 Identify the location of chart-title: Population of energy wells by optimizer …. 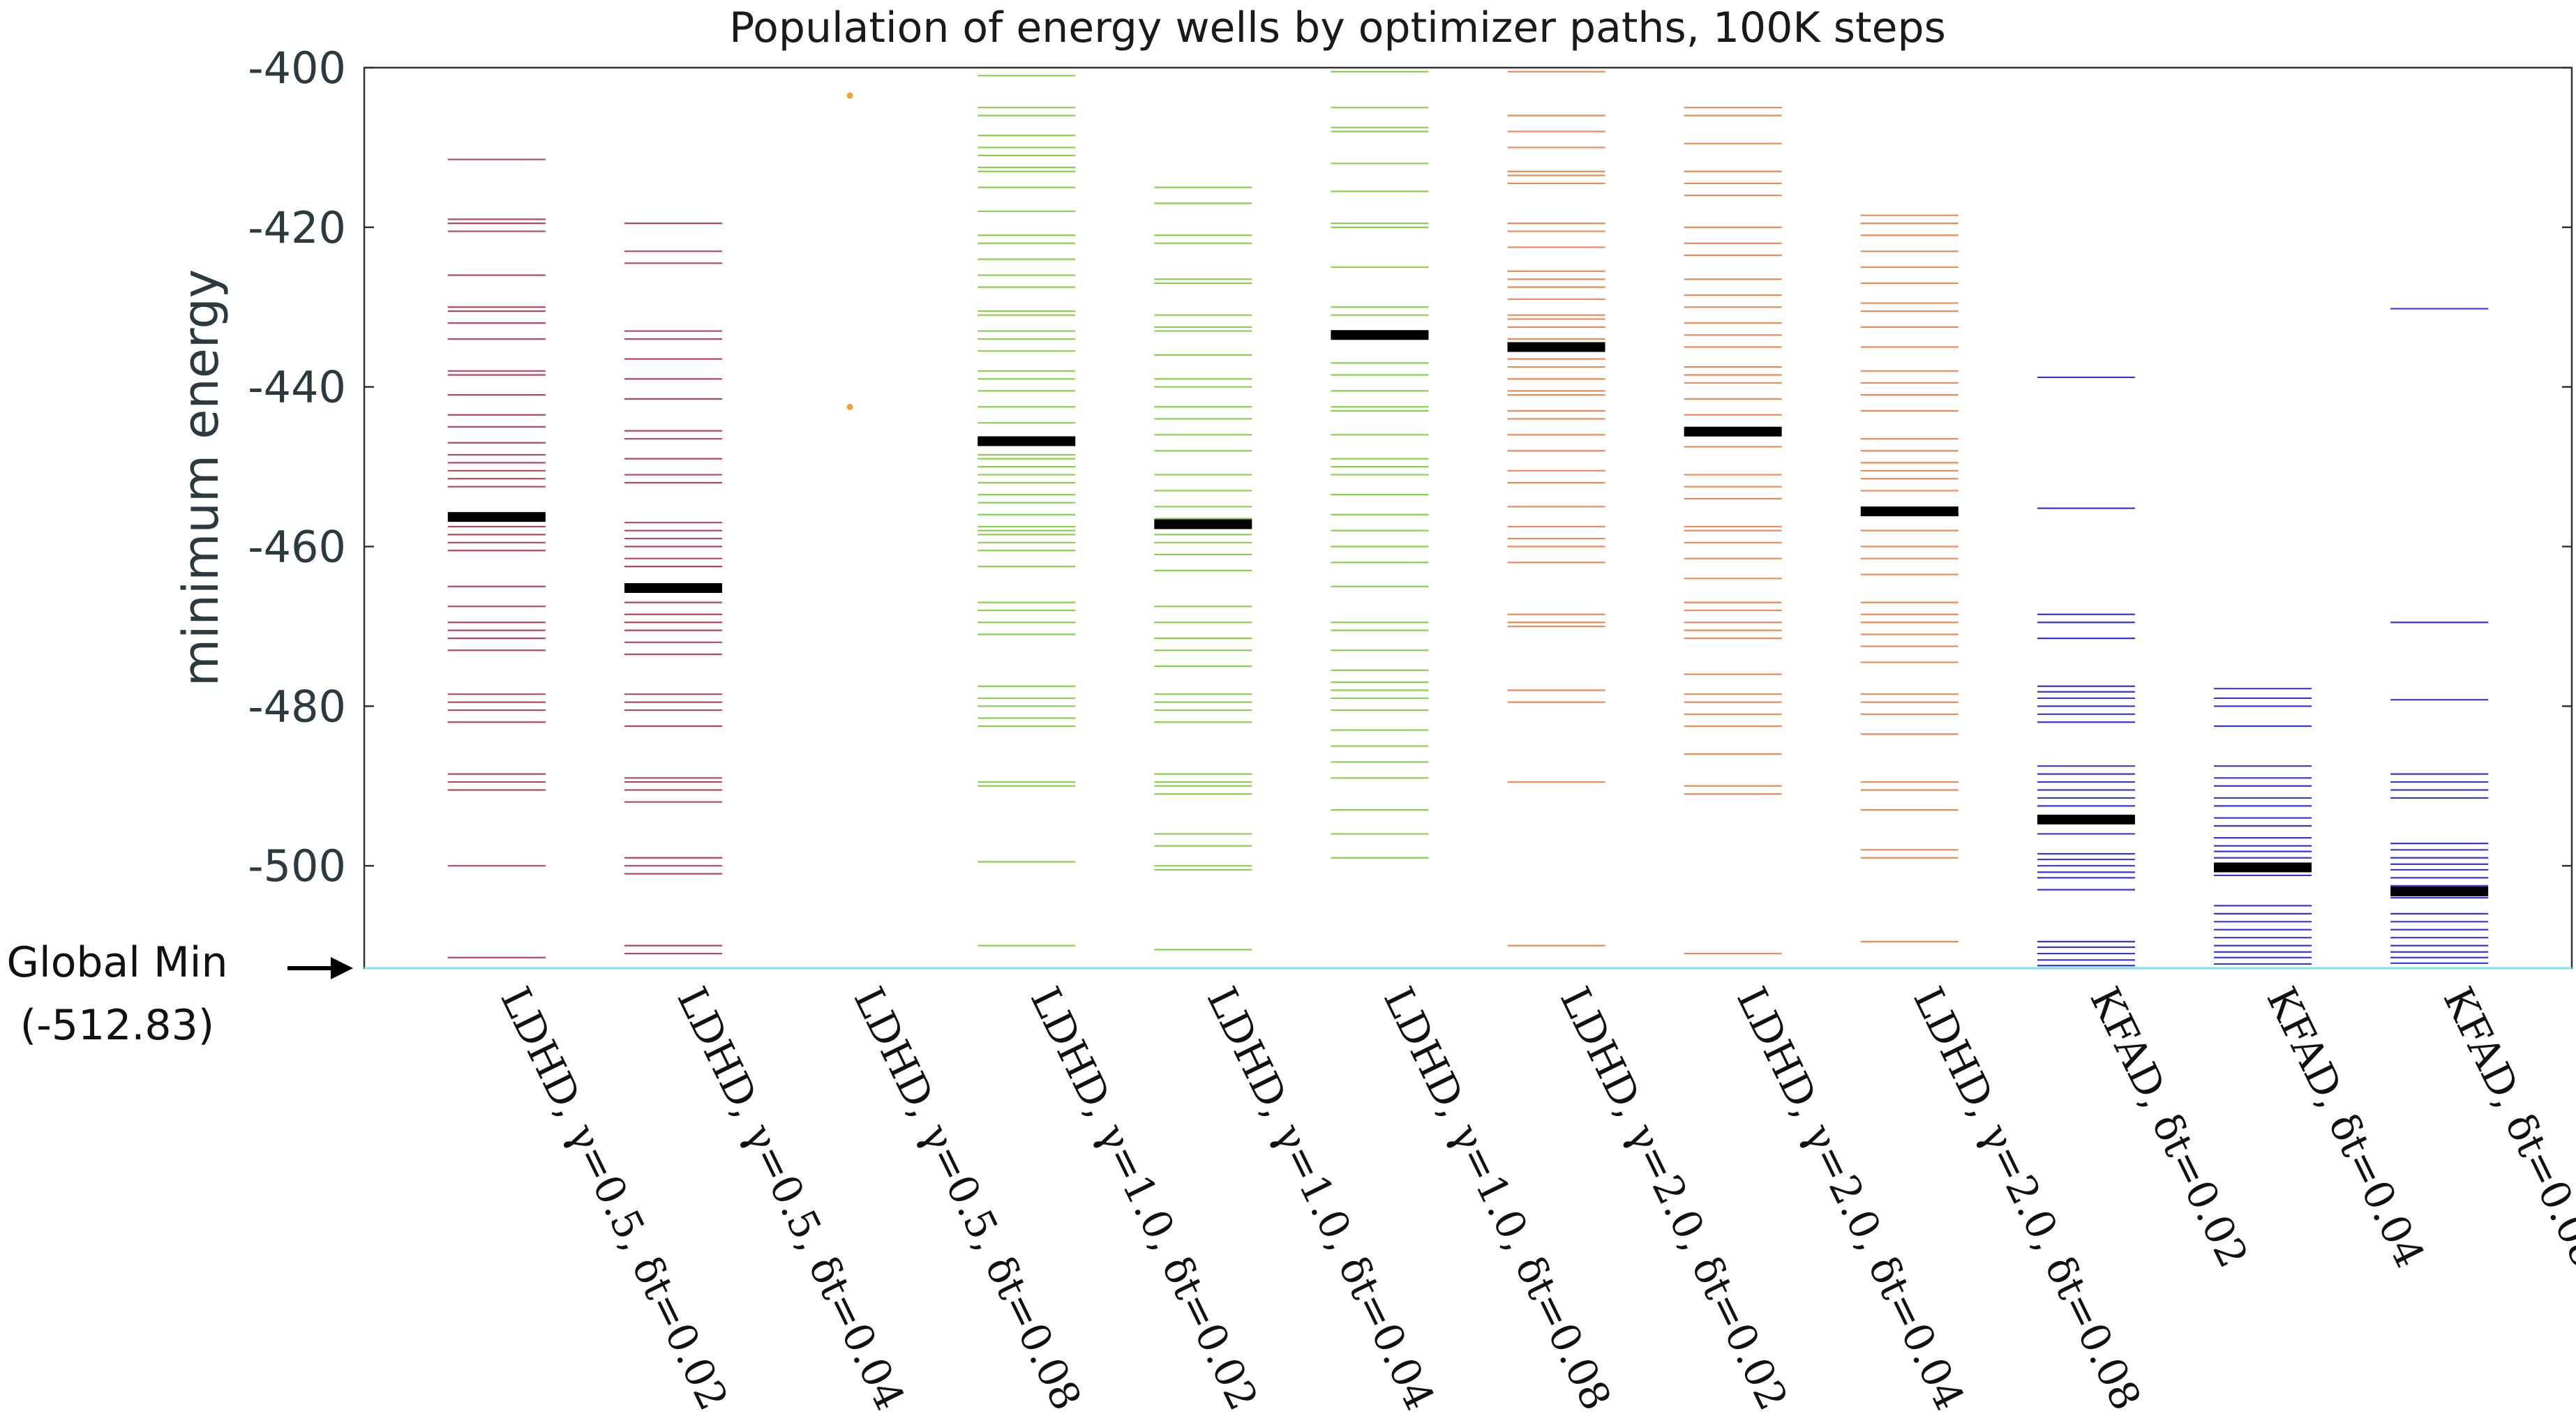
(1337, 28).